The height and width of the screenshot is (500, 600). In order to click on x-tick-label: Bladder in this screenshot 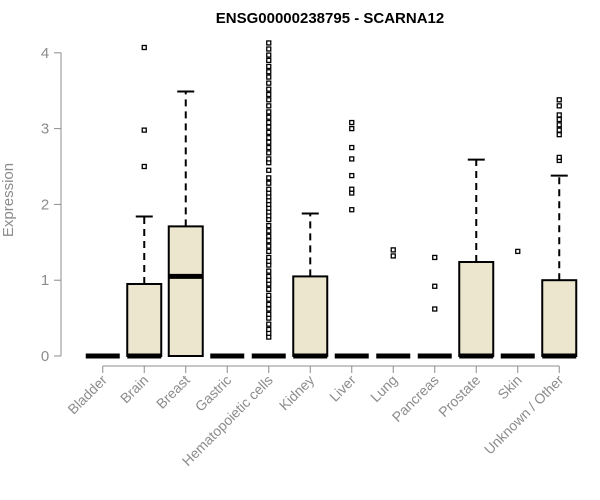, I will do `click(87, 395)`.